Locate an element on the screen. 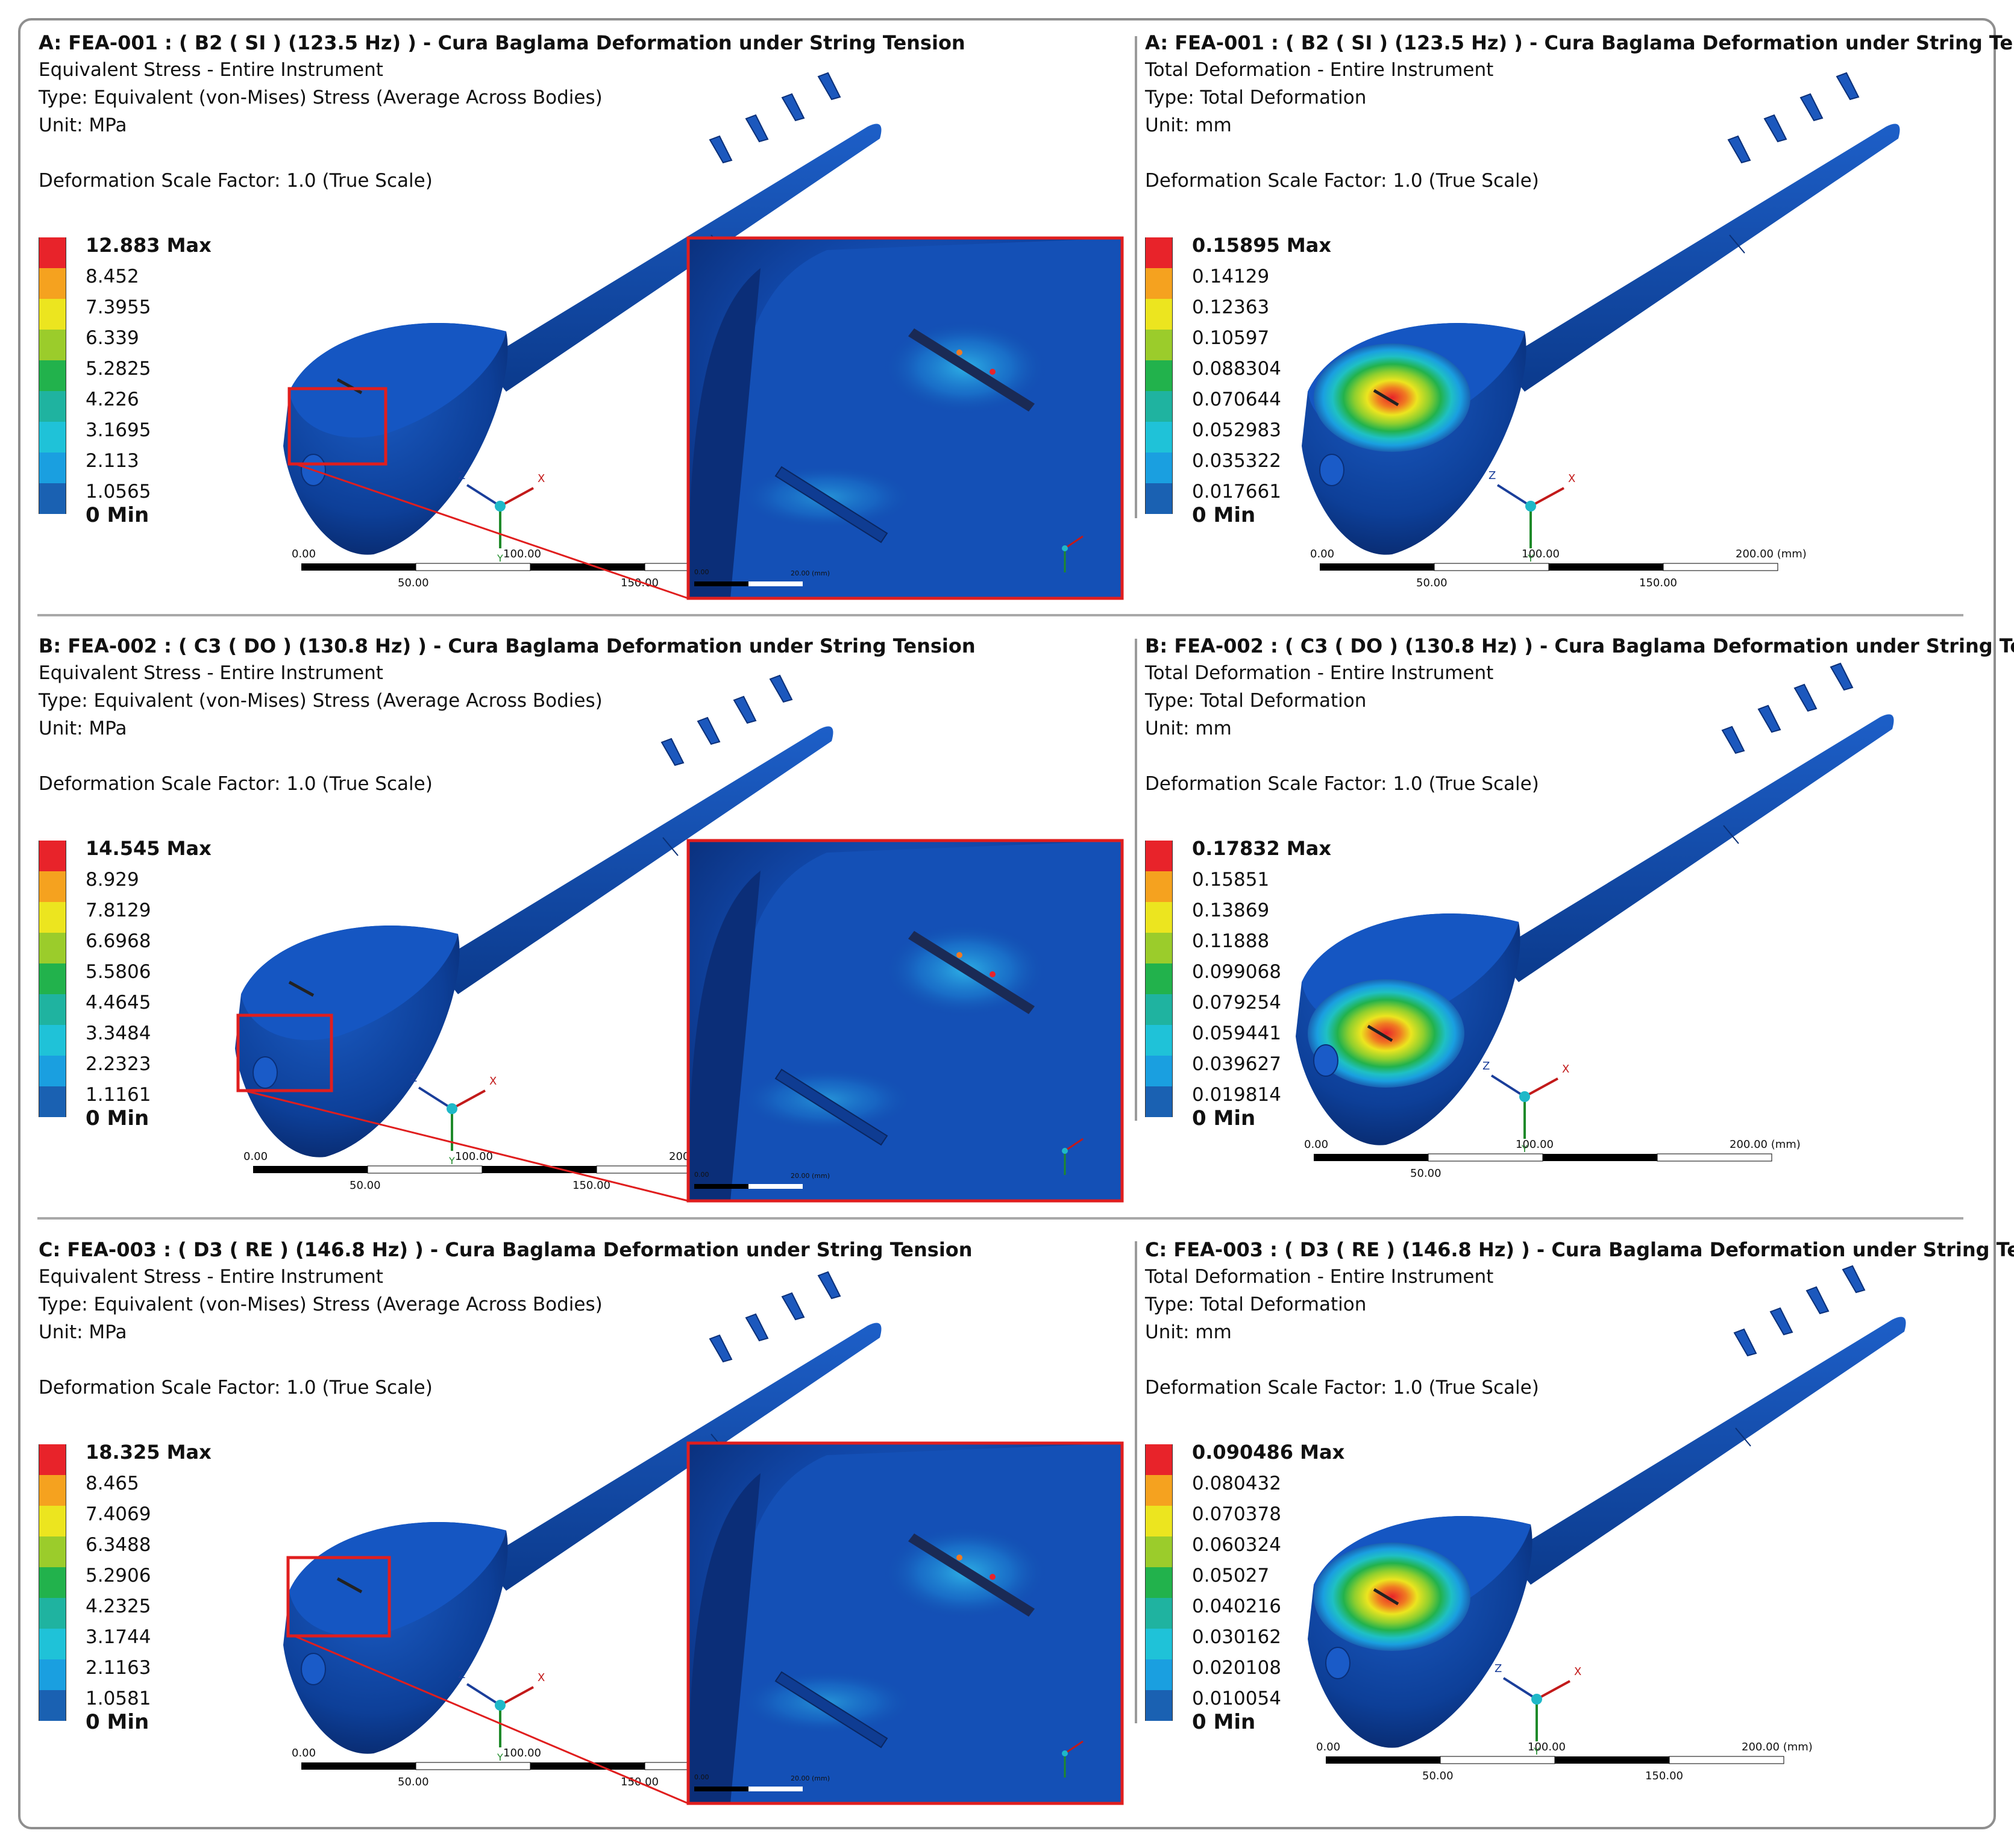 The image size is (2014, 1848). legend-value: 0.10597 is located at coordinates (1231, 338).